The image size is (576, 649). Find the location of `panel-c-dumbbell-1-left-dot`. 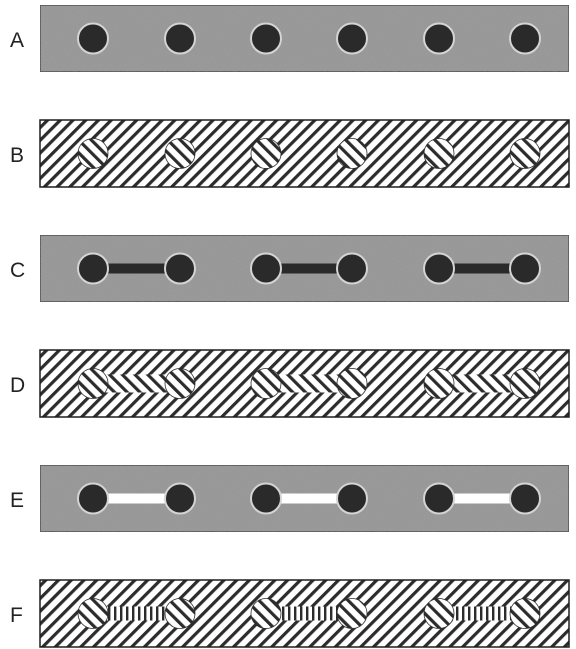

panel-c-dumbbell-1-left-dot is located at coordinates (93, 268).